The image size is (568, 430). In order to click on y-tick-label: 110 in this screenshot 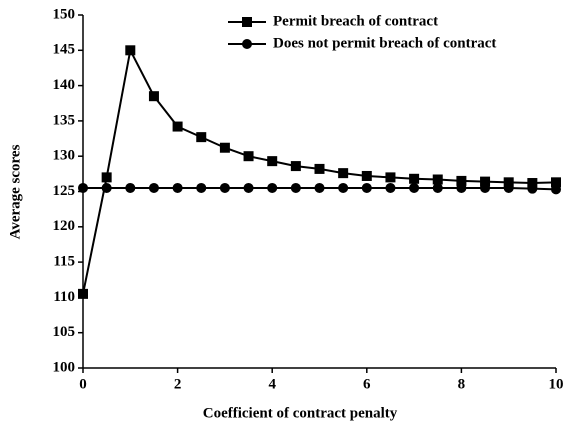, I will do `click(64, 297)`.